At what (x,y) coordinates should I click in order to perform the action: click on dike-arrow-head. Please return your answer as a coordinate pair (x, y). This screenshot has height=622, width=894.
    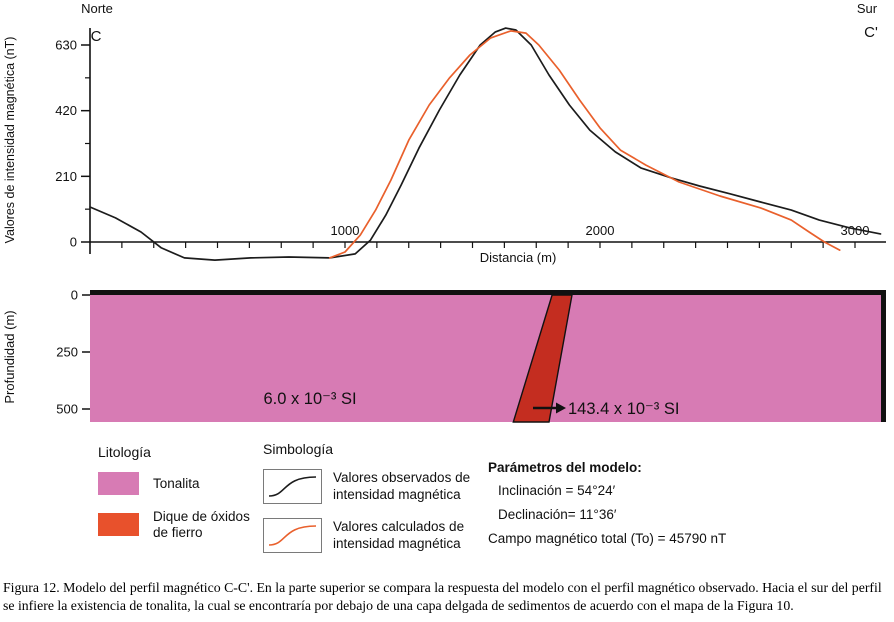
    Looking at the image, I should click on (561, 408).